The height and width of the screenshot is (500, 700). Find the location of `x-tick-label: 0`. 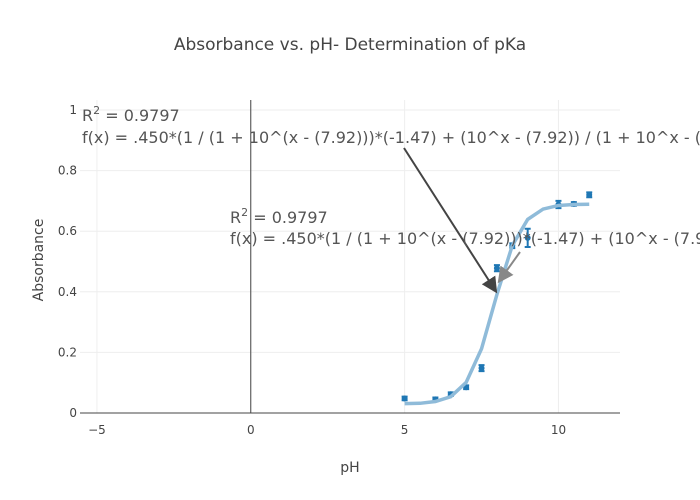

x-tick-label: 0 is located at coordinates (251, 430).